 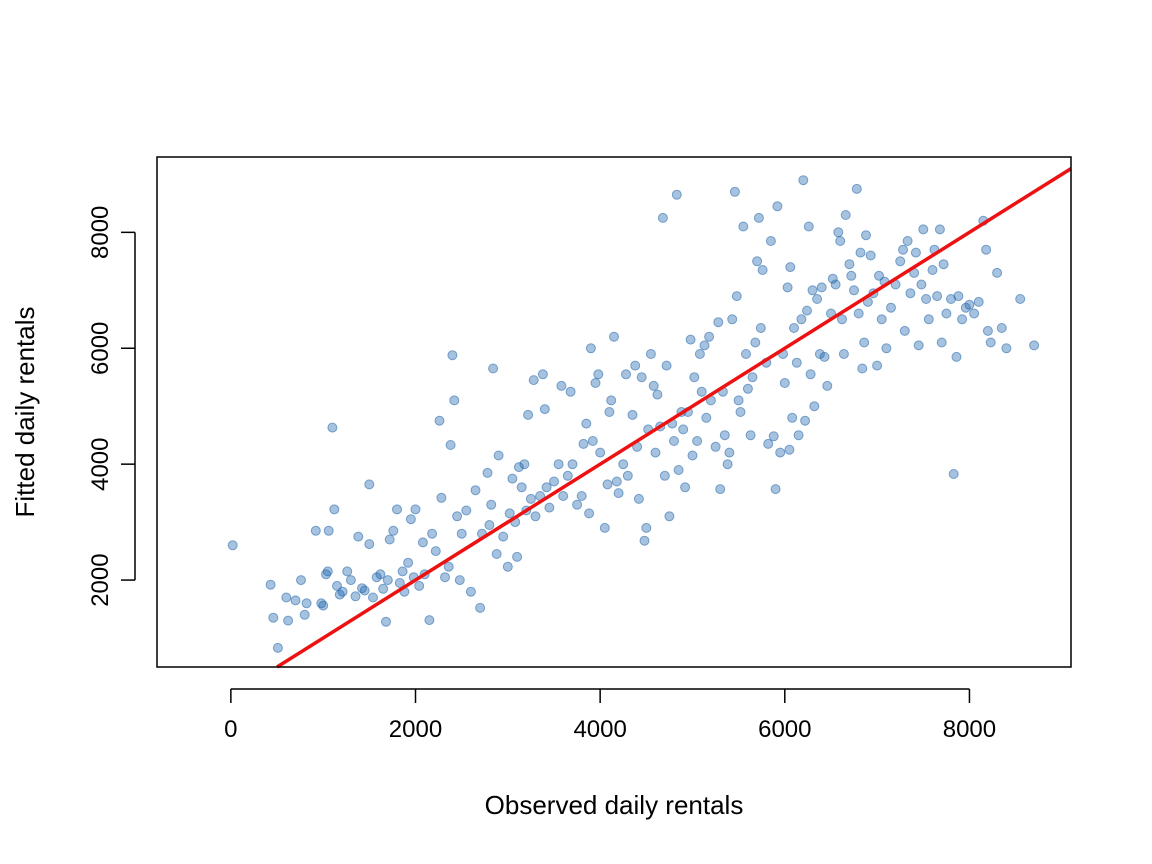 What do you see at coordinates (100, 579) in the screenshot?
I see `y-tick-label: 2000` at bounding box center [100, 579].